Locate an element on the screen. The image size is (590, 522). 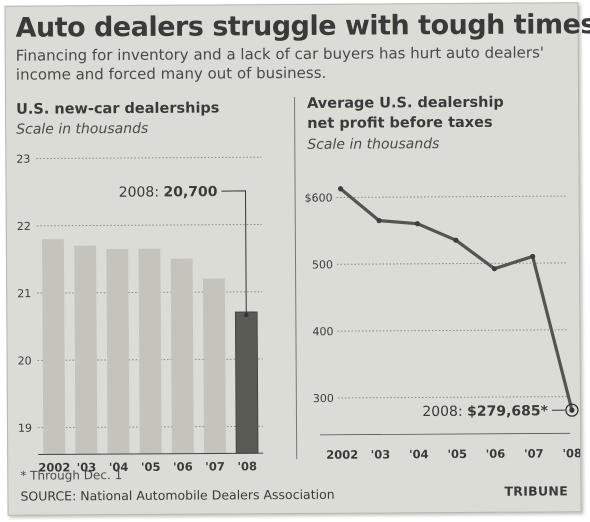
right-baseline is located at coordinates (445, 434).